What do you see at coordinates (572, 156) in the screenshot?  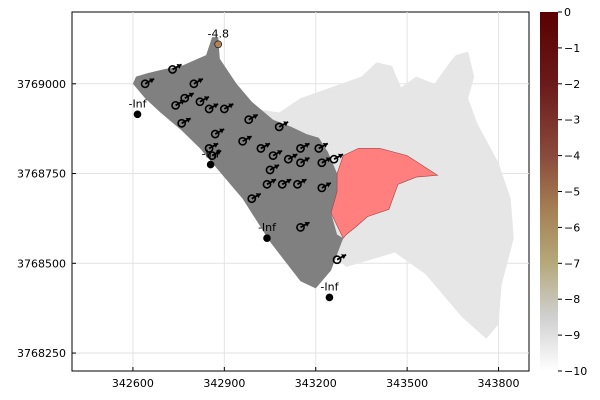 I see `colorbar-tick-label: −4` at bounding box center [572, 156].